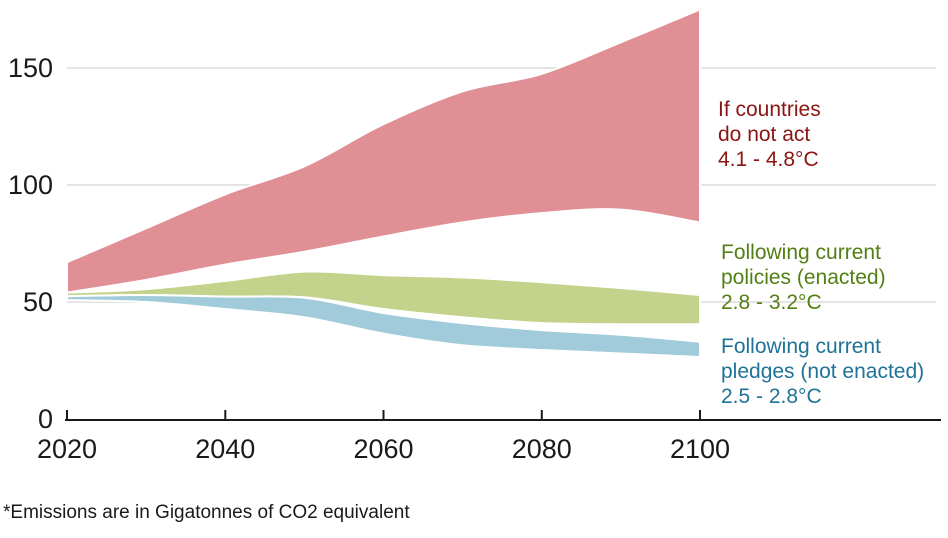 This screenshot has width=948, height=538. Describe the element at coordinates (30, 68) in the screenshot. I see `y-axis-tick-label-150: 150` at that location.